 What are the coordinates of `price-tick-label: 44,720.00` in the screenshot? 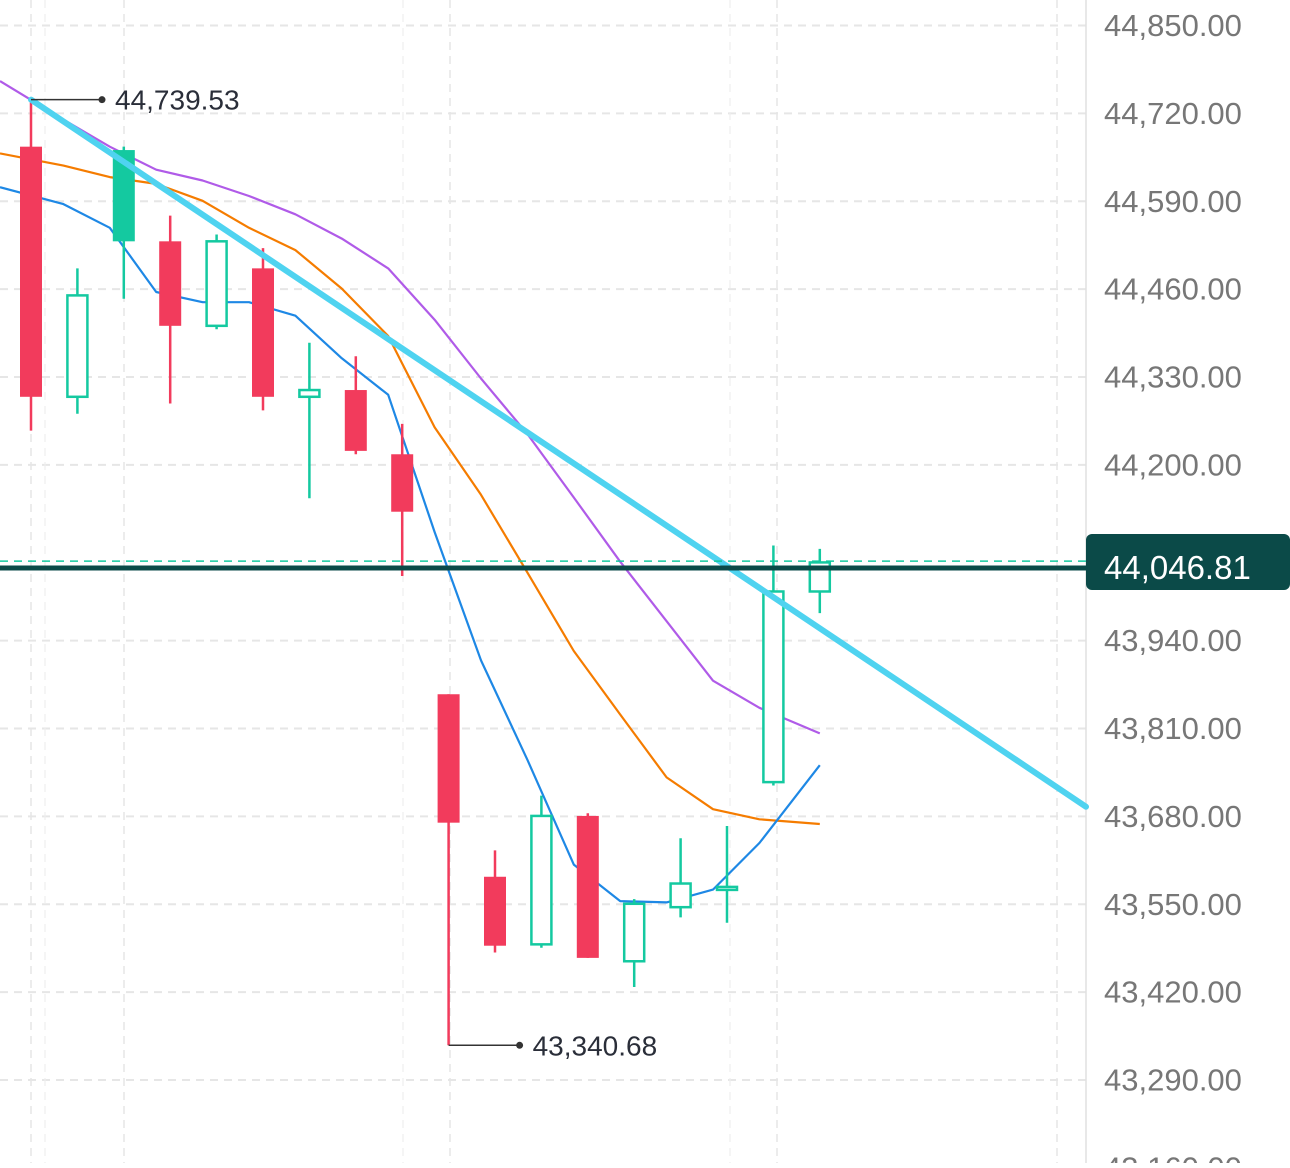 It's located at (1173, 113).